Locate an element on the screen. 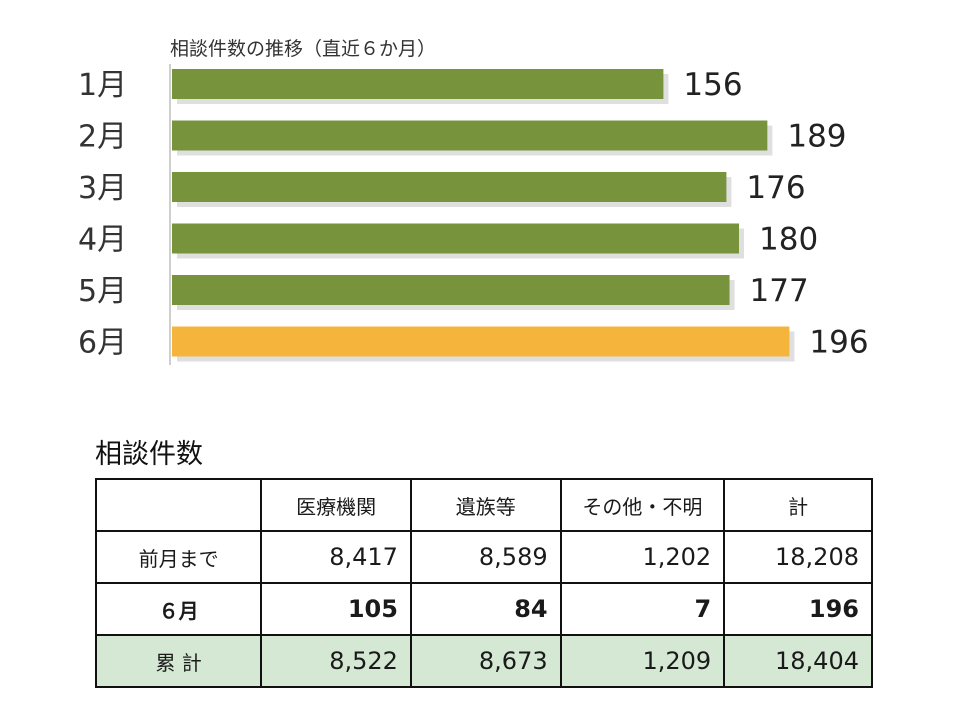 The image size is (960, 720). category-label: 5月 is located at coordinates (102, 291).